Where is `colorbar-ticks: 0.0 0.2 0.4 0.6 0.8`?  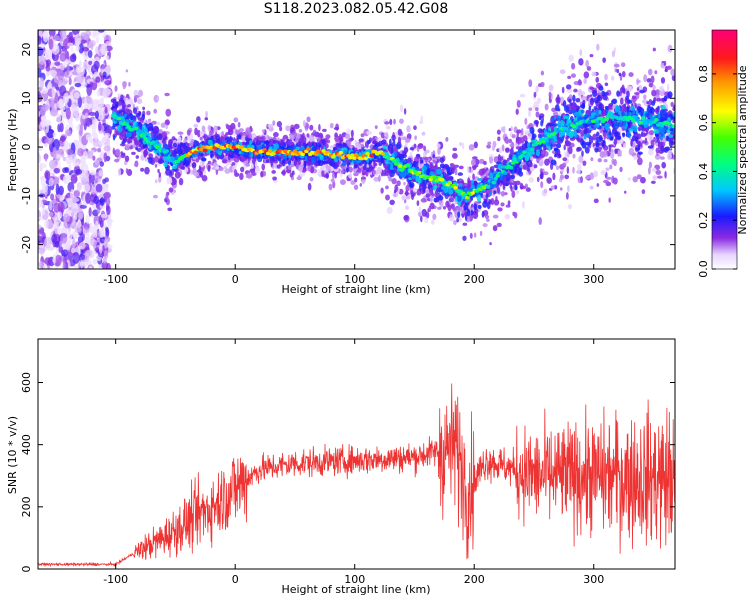
colorbar-ticks: 0.0 0.2 0.4 0.6 0.8 is located at coordinates (717, 153).